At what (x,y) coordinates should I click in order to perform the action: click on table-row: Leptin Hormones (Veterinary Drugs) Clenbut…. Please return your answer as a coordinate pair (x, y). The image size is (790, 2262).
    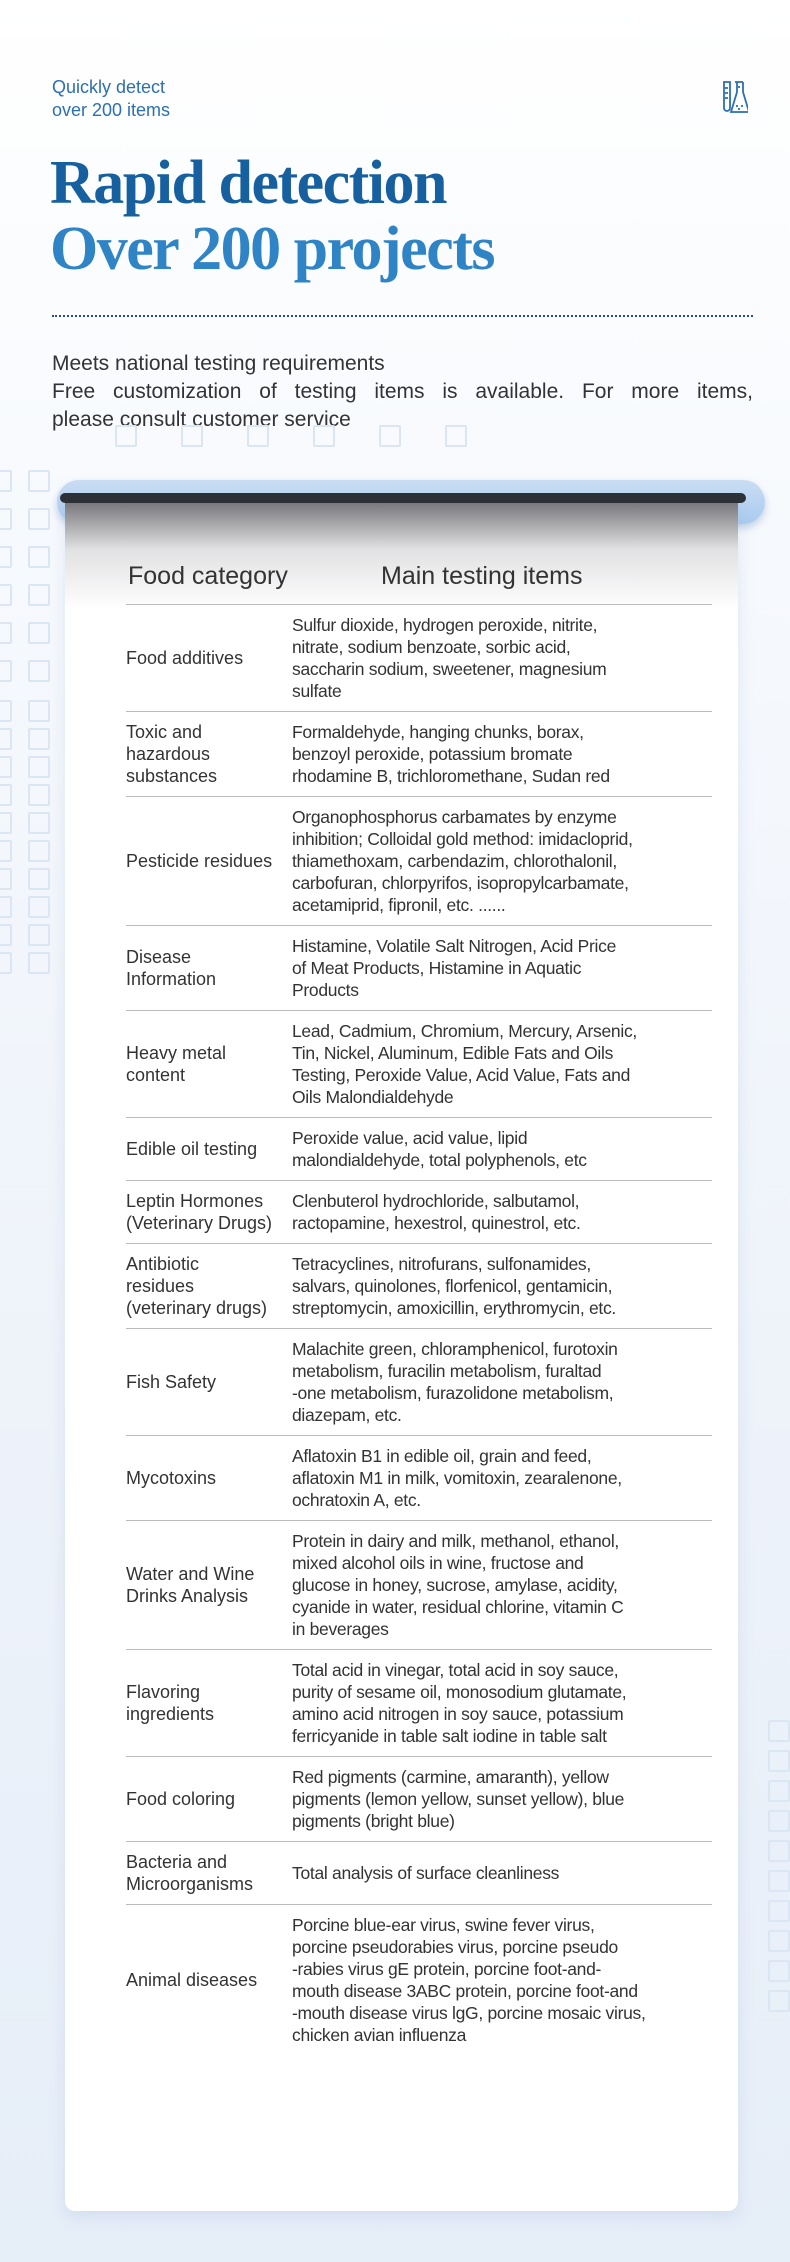
    Looking at the image, I should click on (419, 1212).